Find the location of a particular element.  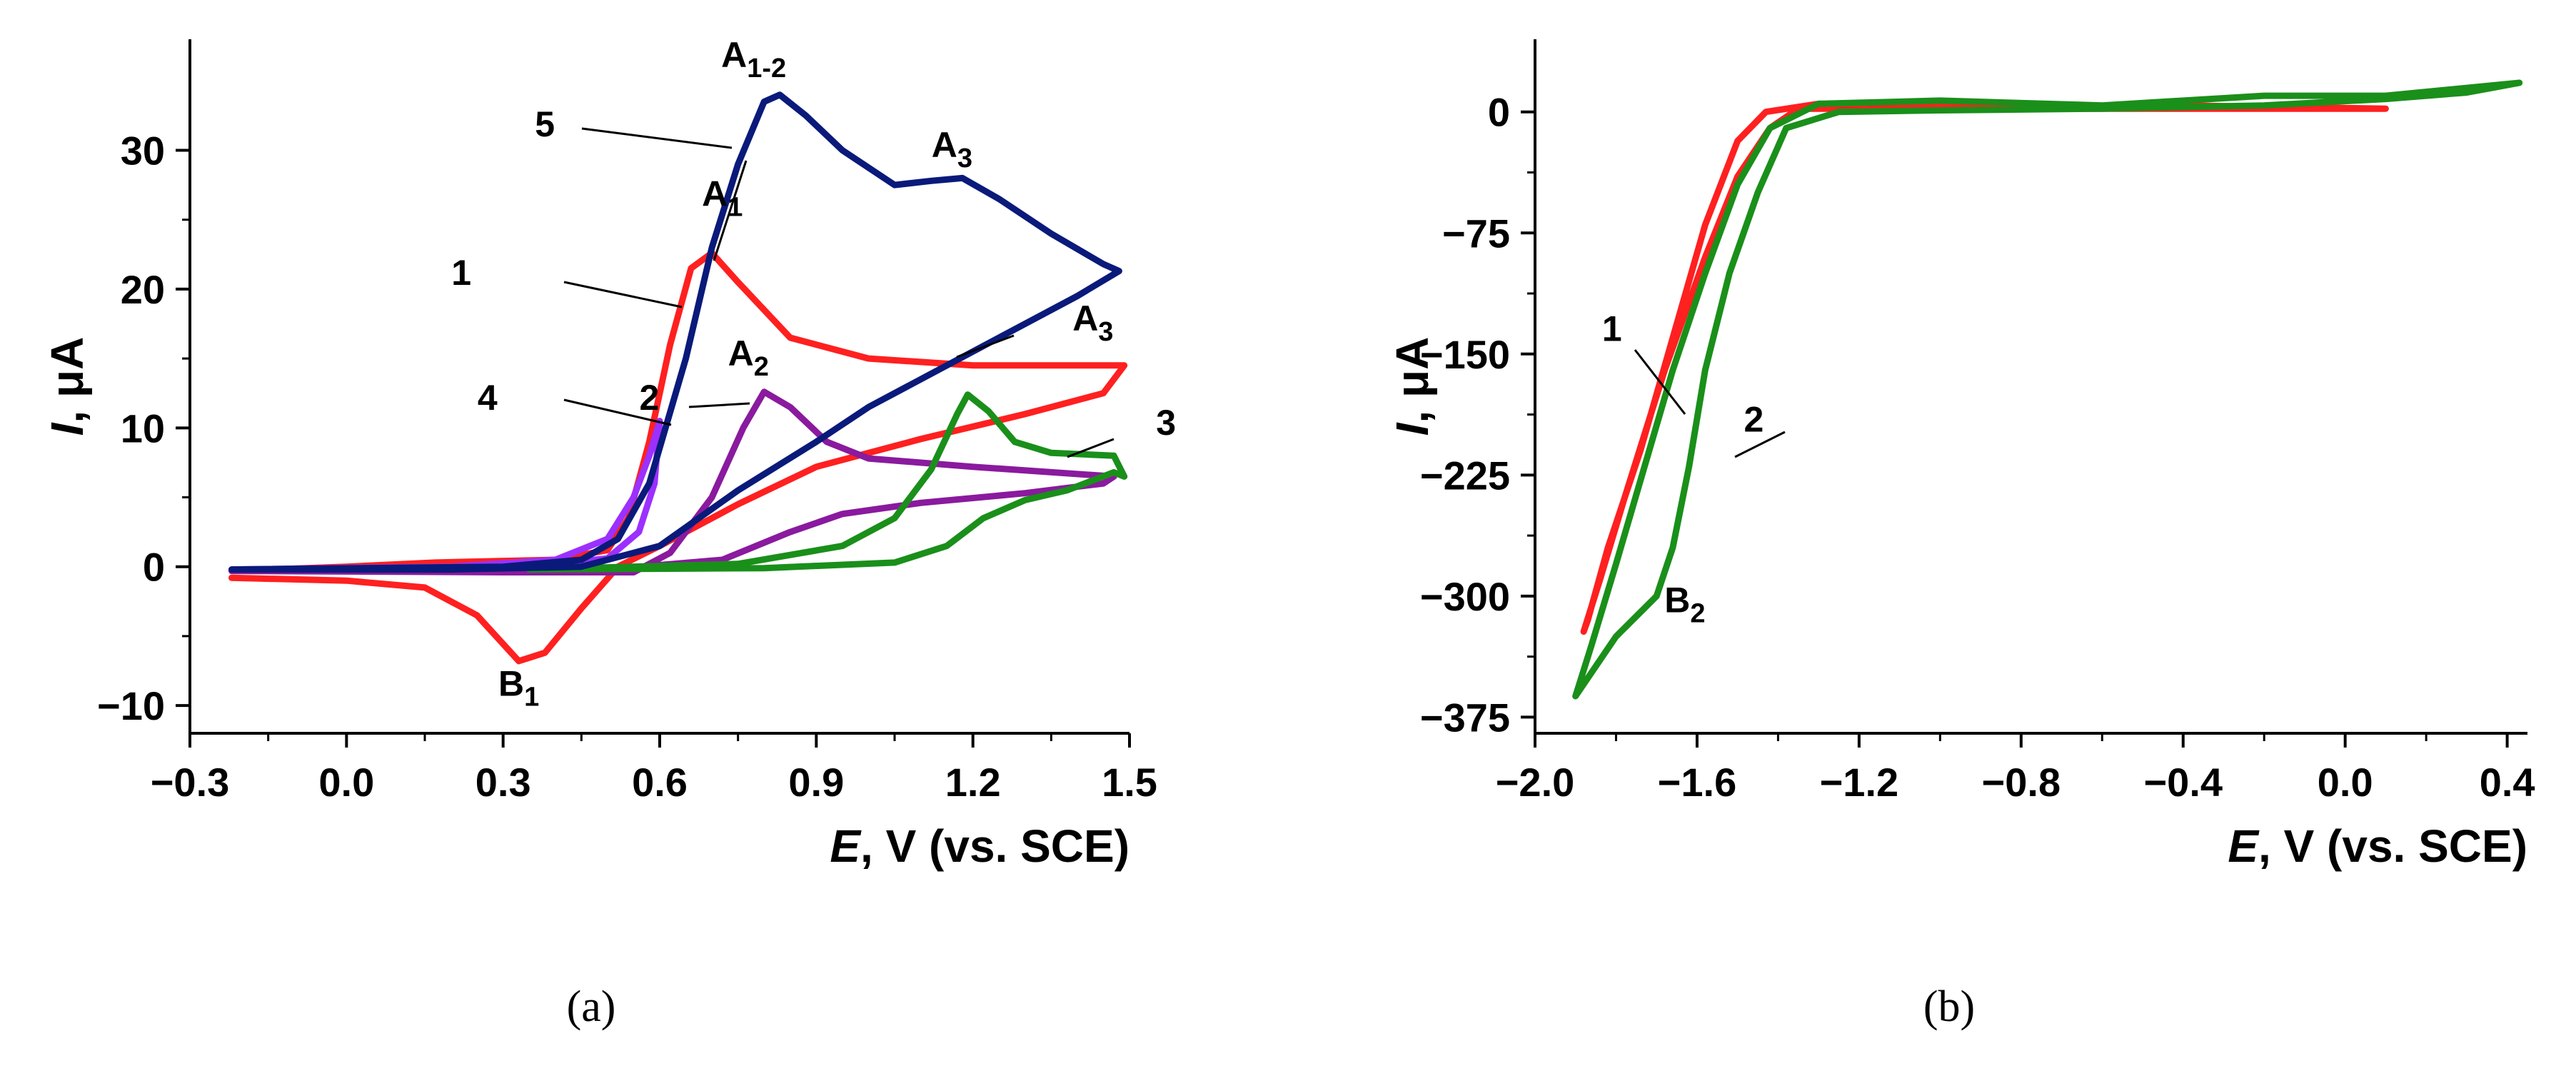

series-1-line is located at coordinates (678, 457).